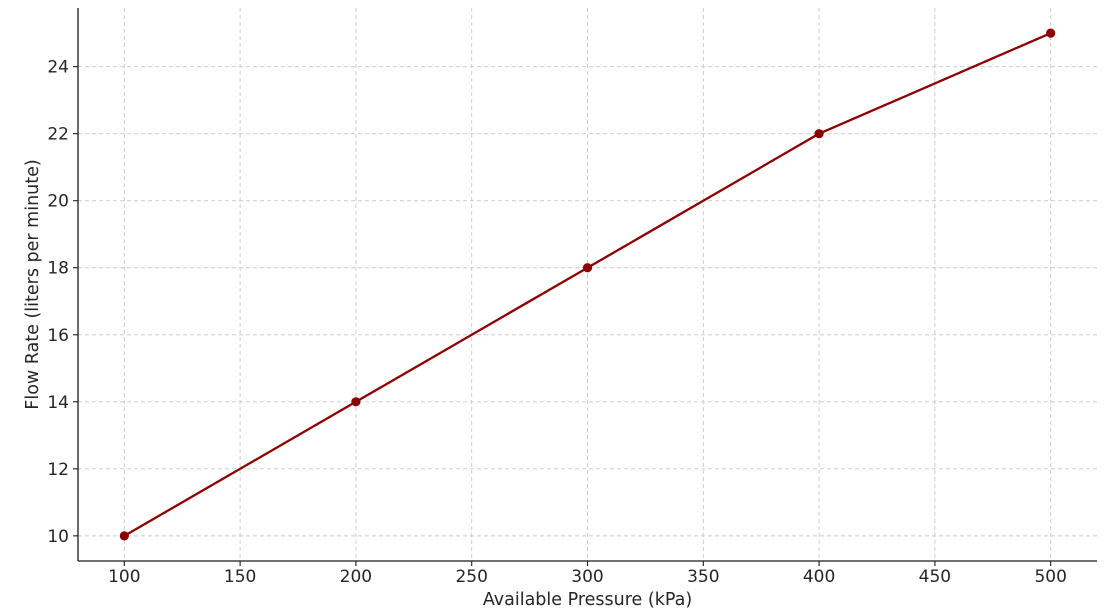 The image size is (1104, 613). Describe the element at coordinates (58, 470) in the screenshot. I see `y-tick-label: 12` at that location.